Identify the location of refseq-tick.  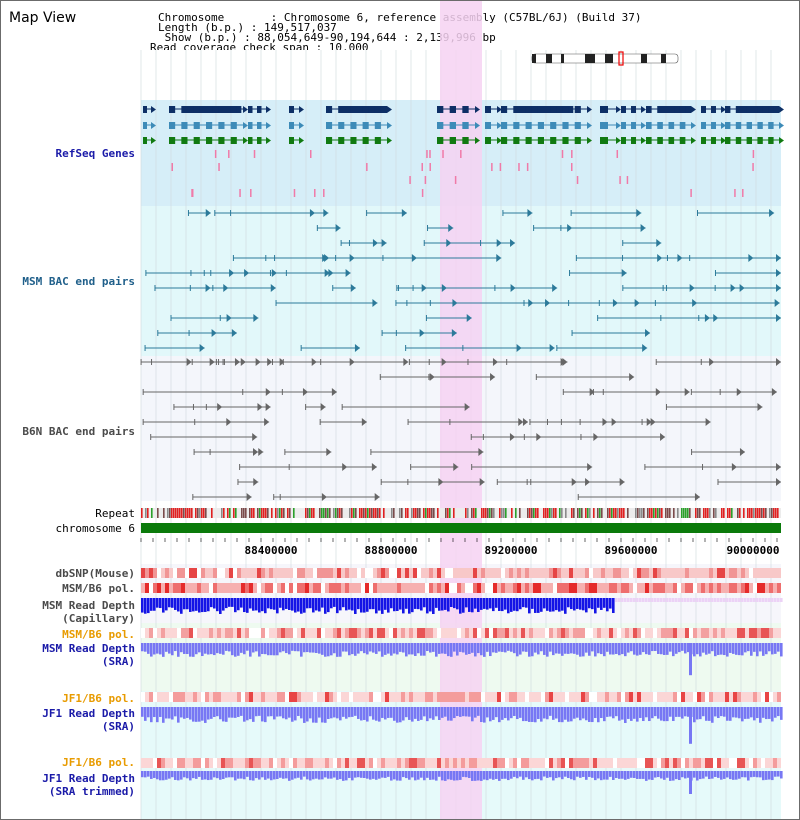
(172, 167).